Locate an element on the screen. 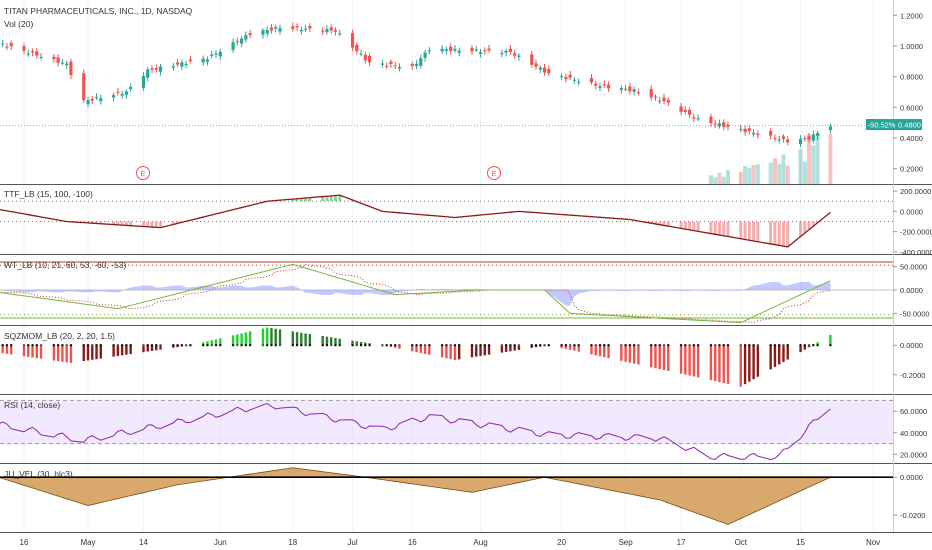 The height and width of the screenshot is (550, 932). wt-main-line is located at coordinates (415, 293).